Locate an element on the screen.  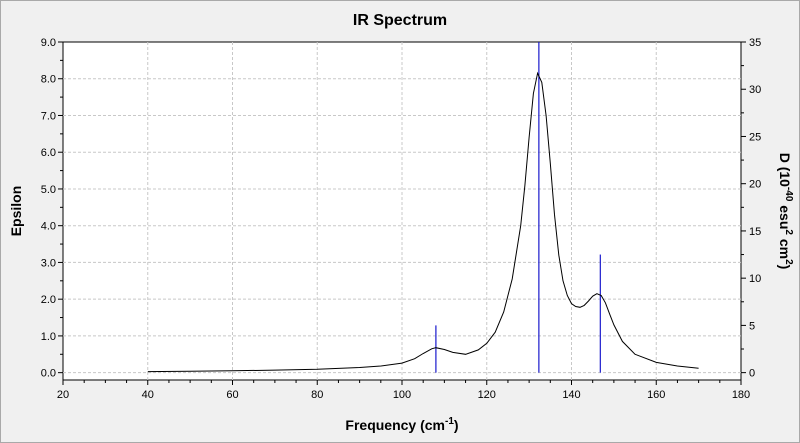
x-axis: 20 40 60 80 100 120 140 160 180 is located at coordinates (403, 390).